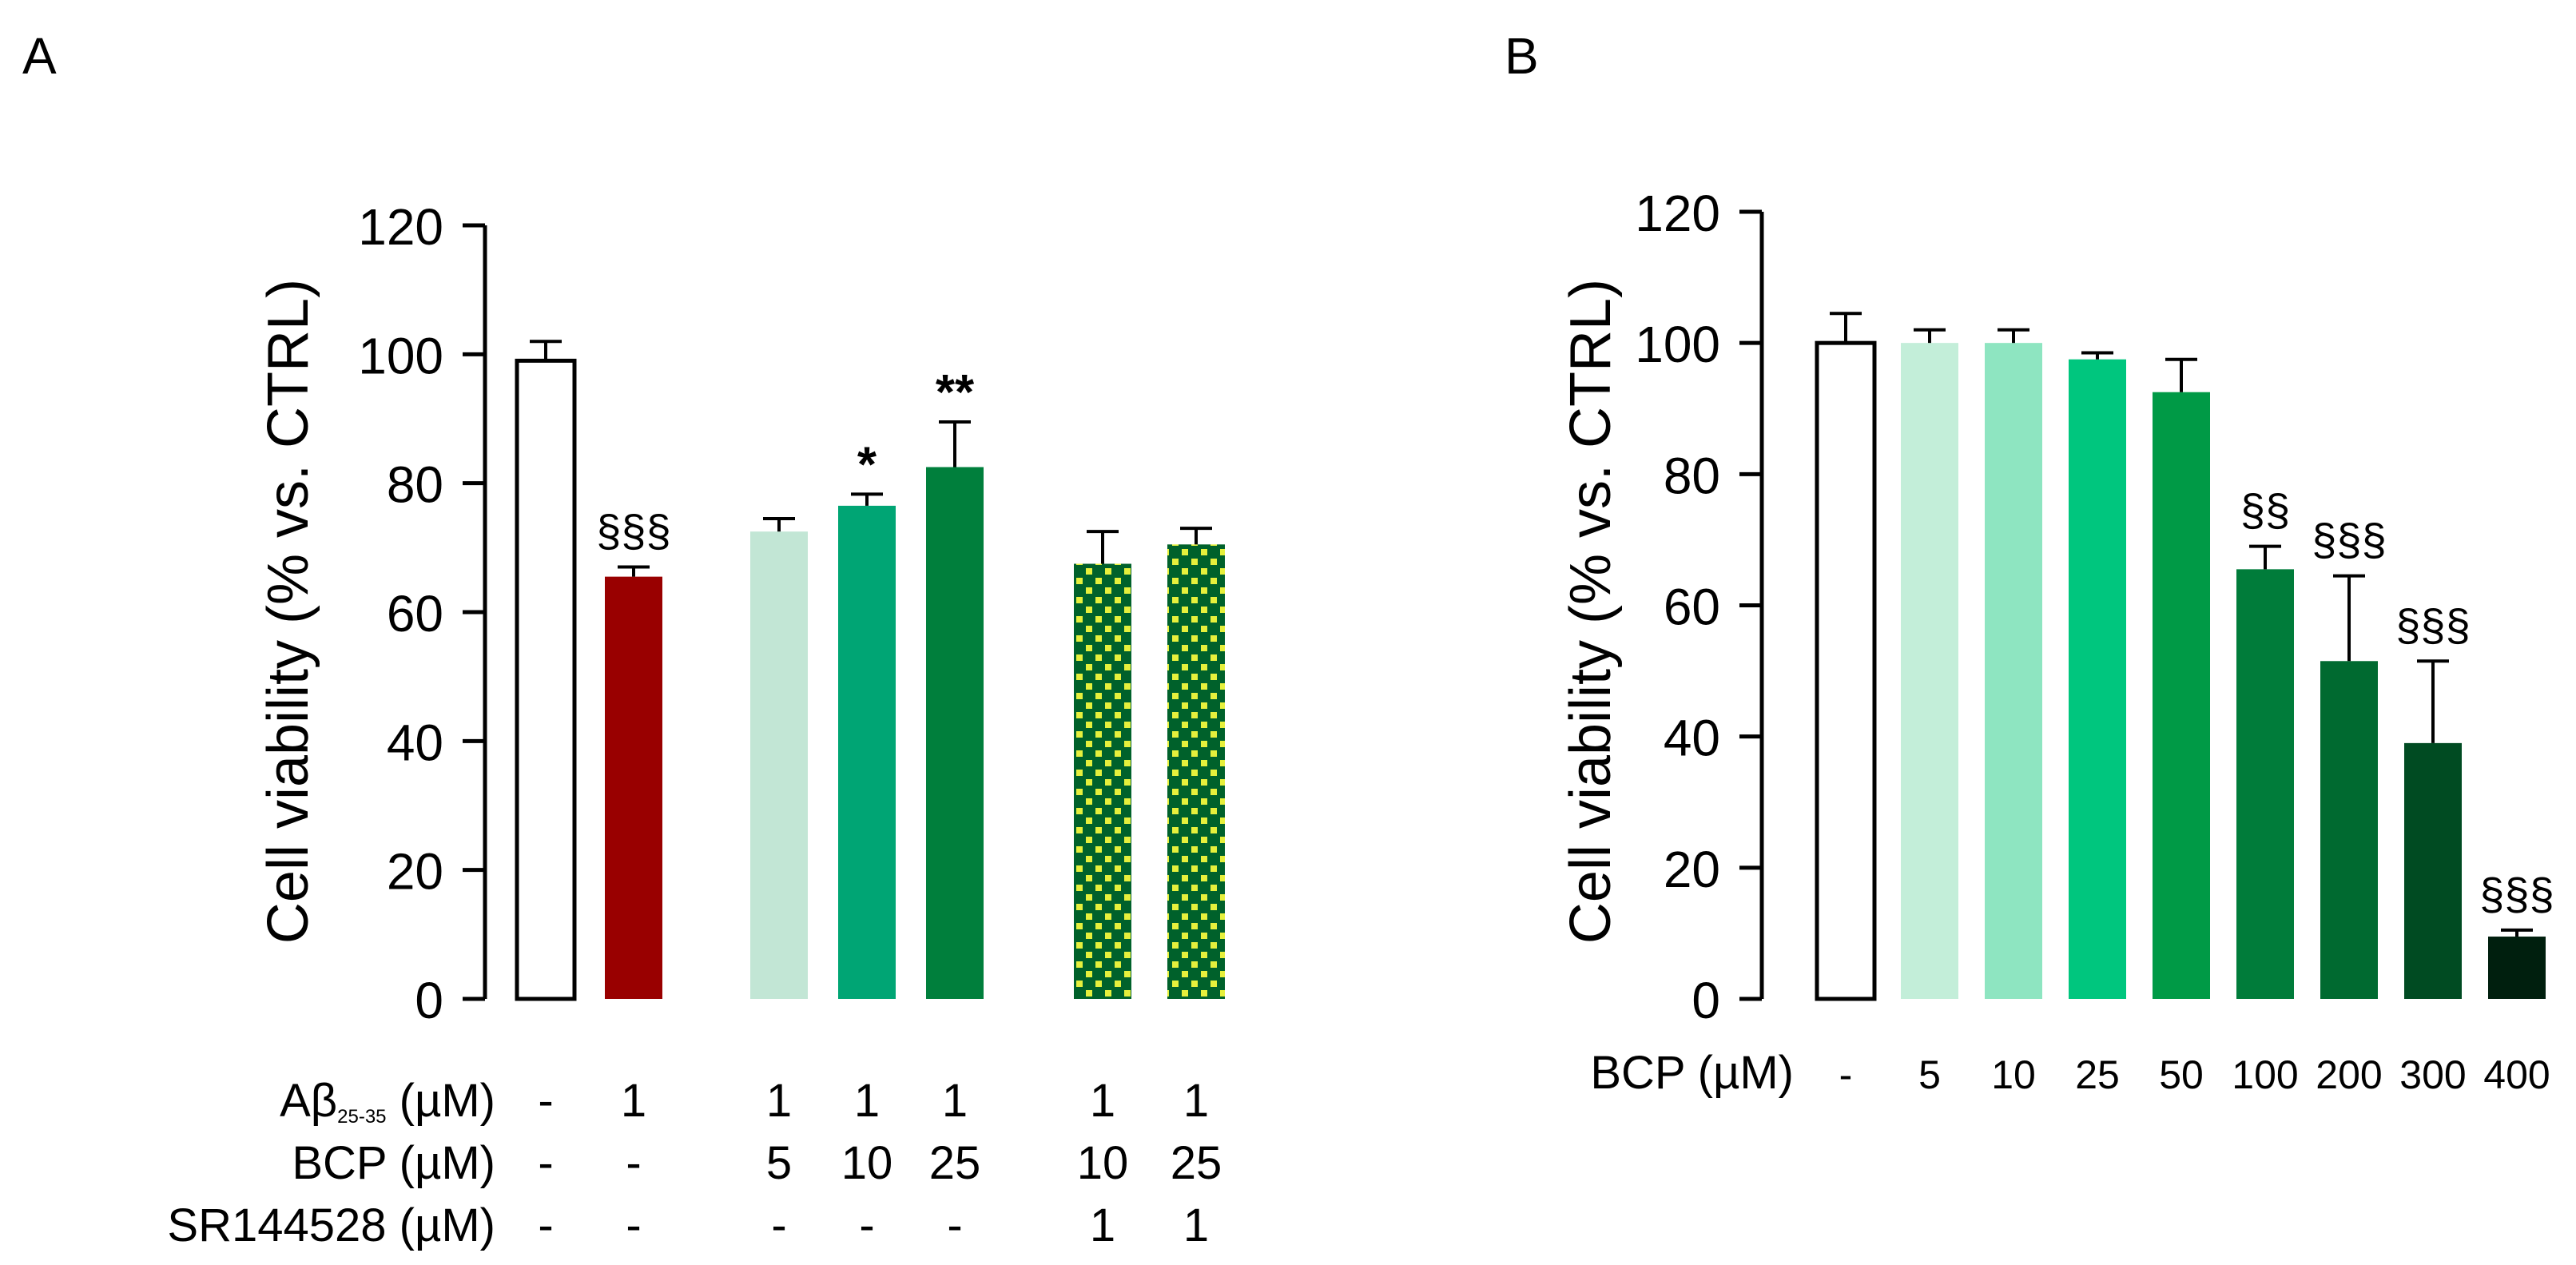 This screenshot has width=2576, height=1265. I want to click on condition-label-abeta: Aβ25-35 (µM), so click(387, 1101).